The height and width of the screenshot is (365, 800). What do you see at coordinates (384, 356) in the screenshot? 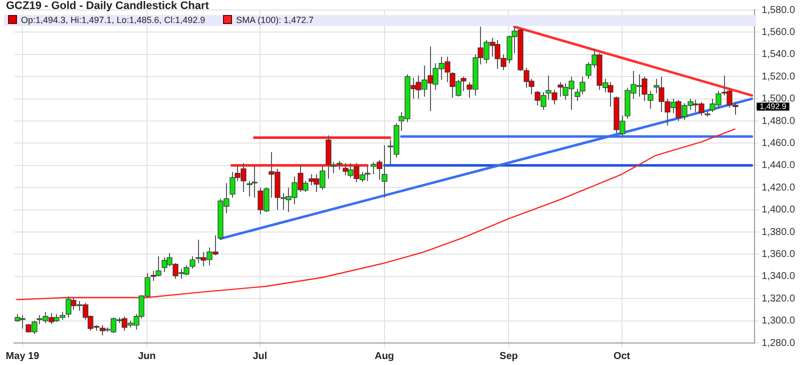
I see `x-tick-label: Aug` at bounding box center [384, 356].